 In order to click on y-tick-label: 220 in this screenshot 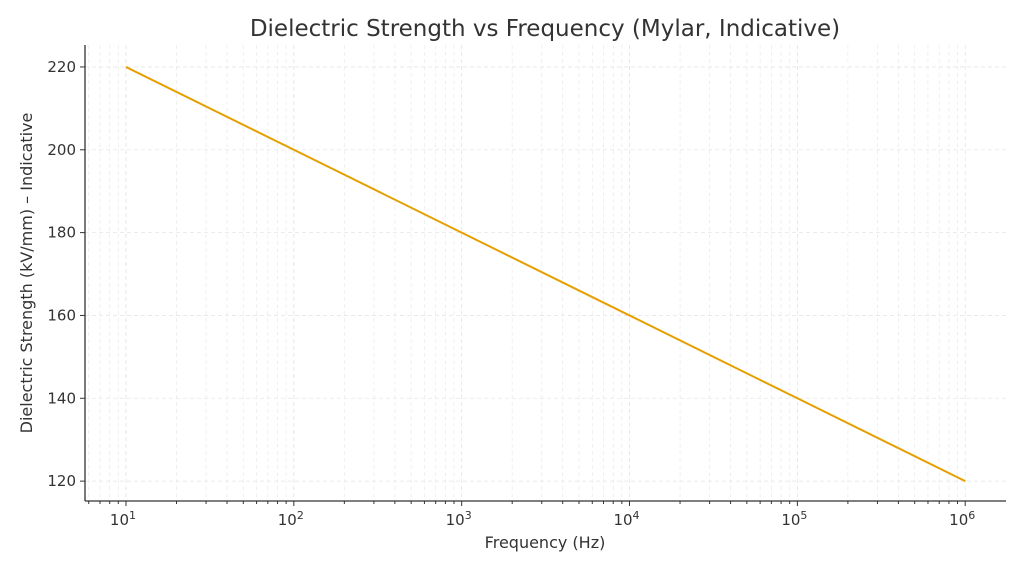, I will do `click(61, 67)`.